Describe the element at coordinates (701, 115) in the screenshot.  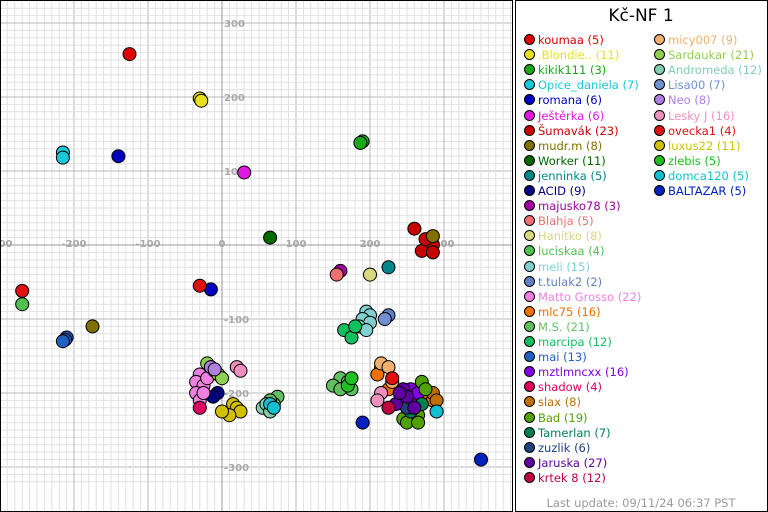
I see `legend-label: Lesky J (16)` at that location.